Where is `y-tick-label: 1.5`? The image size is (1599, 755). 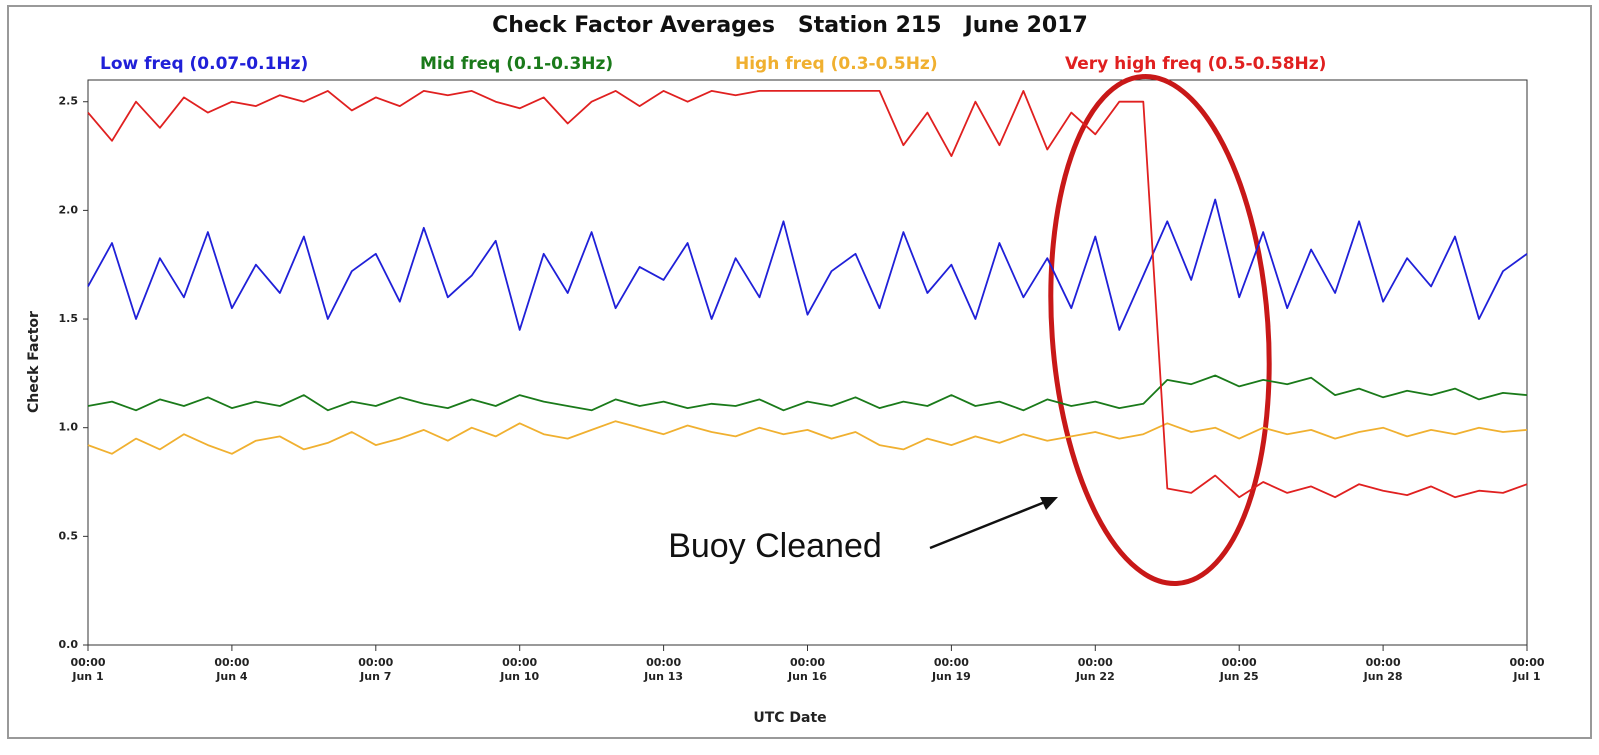
y-tick-label: 1.5 is located at coordinates (69, 318).